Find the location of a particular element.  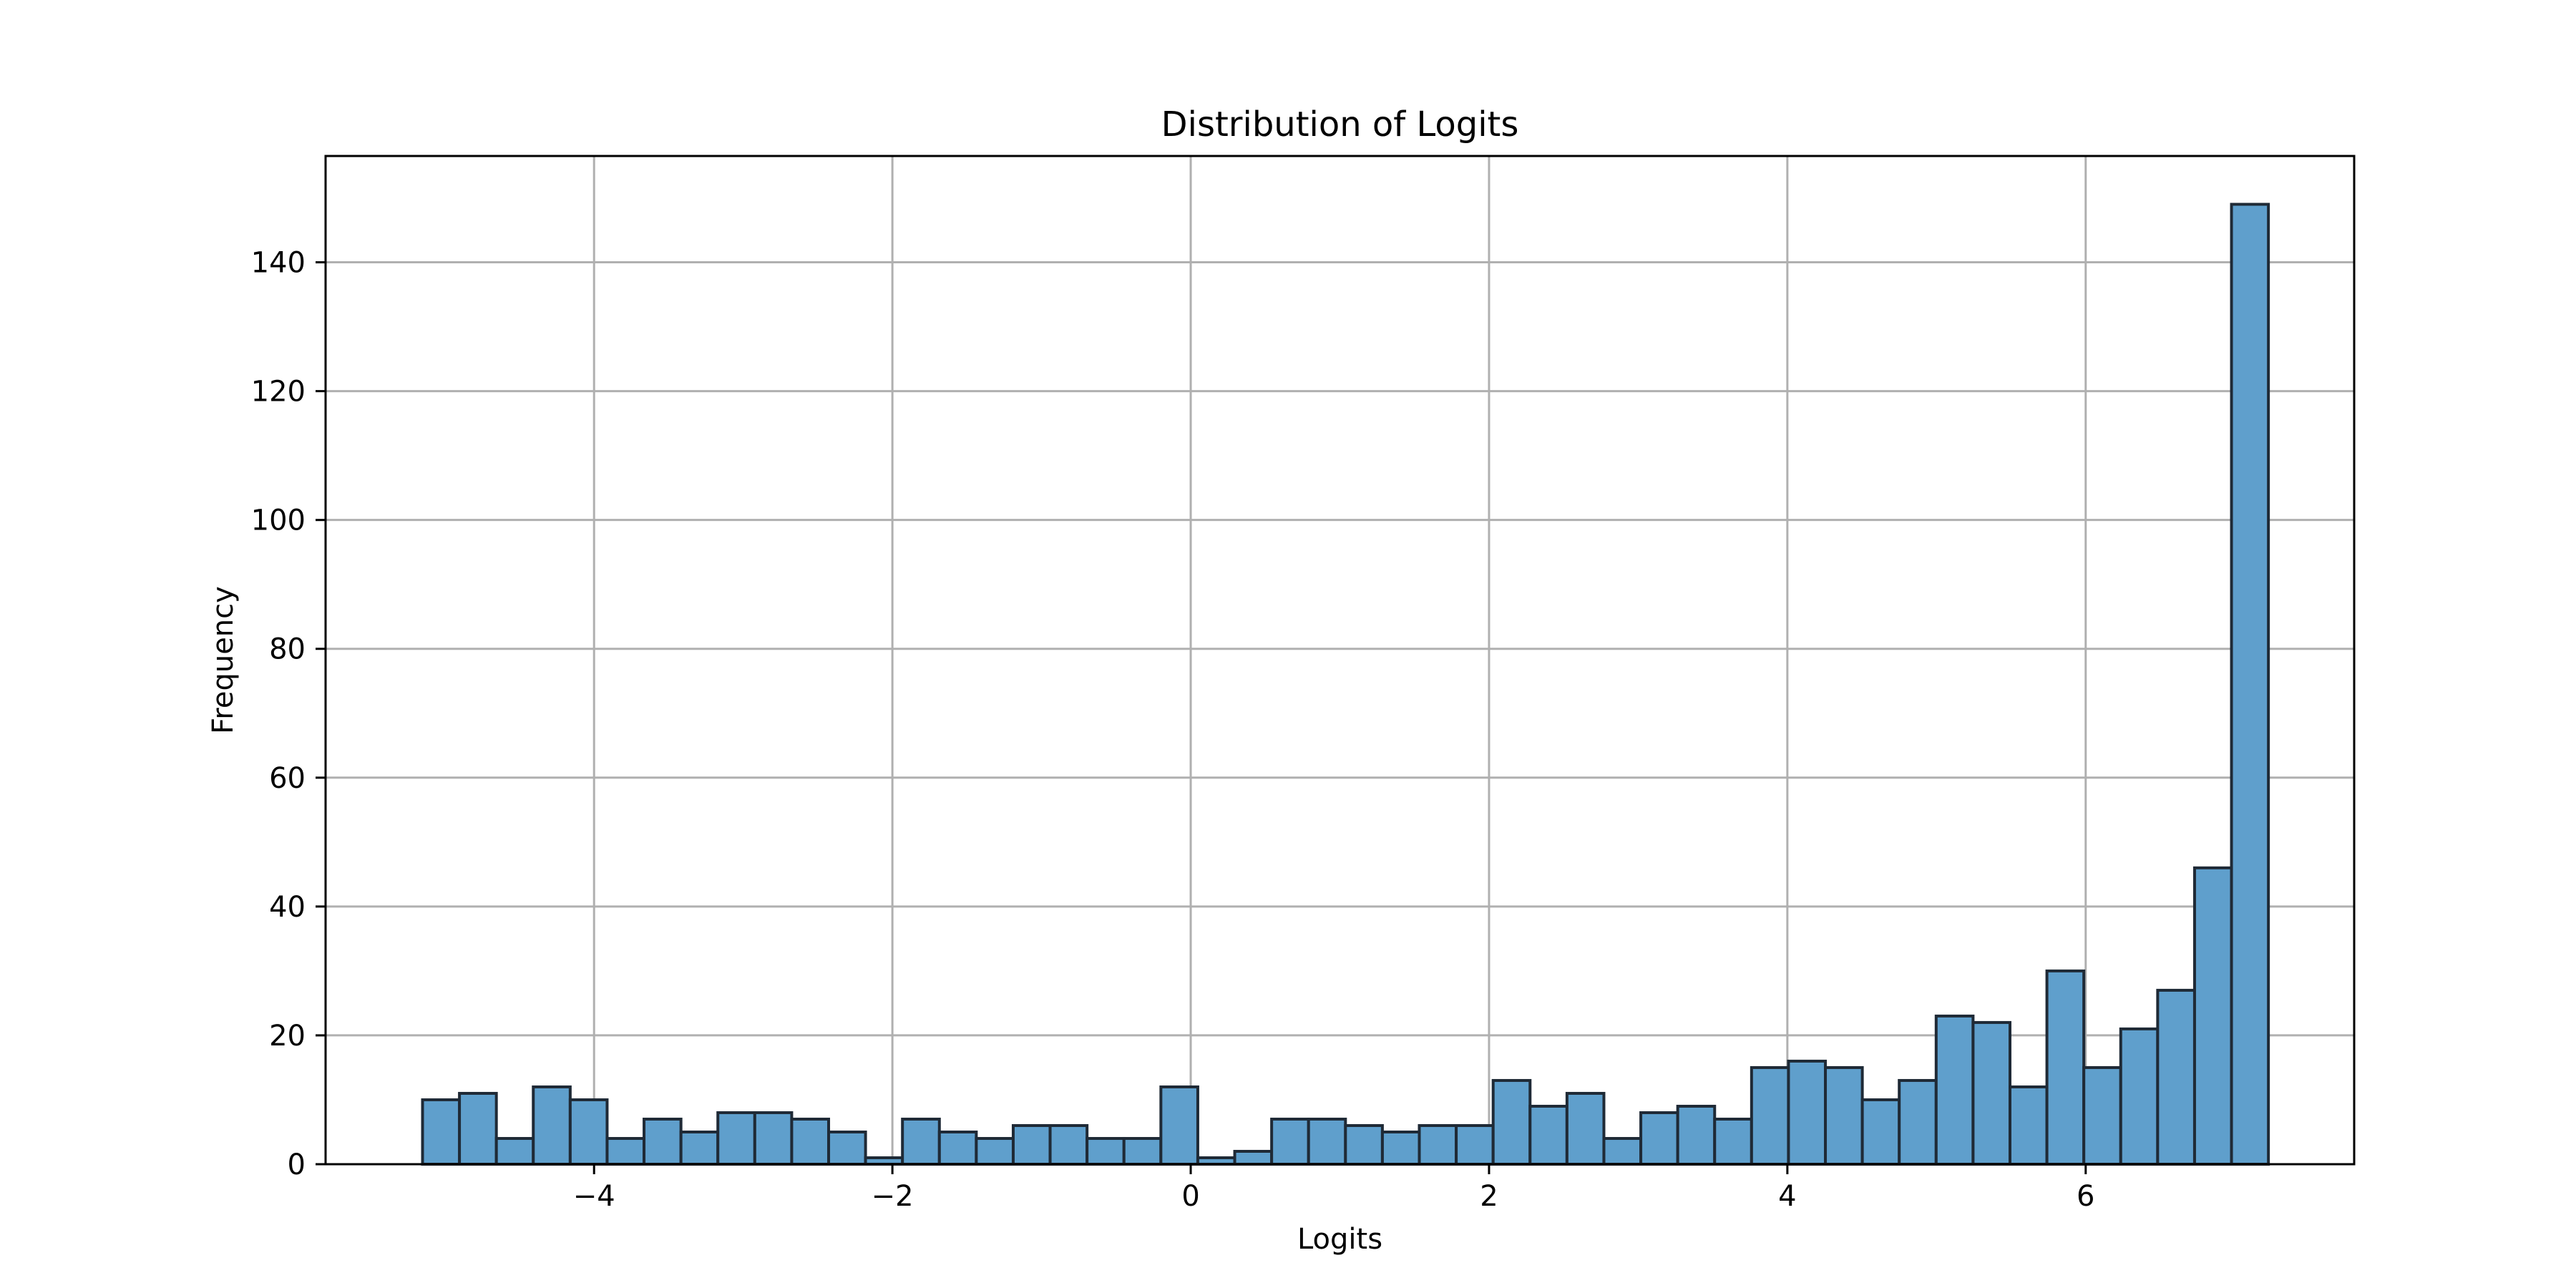

y-tick-label: 20 is located at coordinates (287, 1036).